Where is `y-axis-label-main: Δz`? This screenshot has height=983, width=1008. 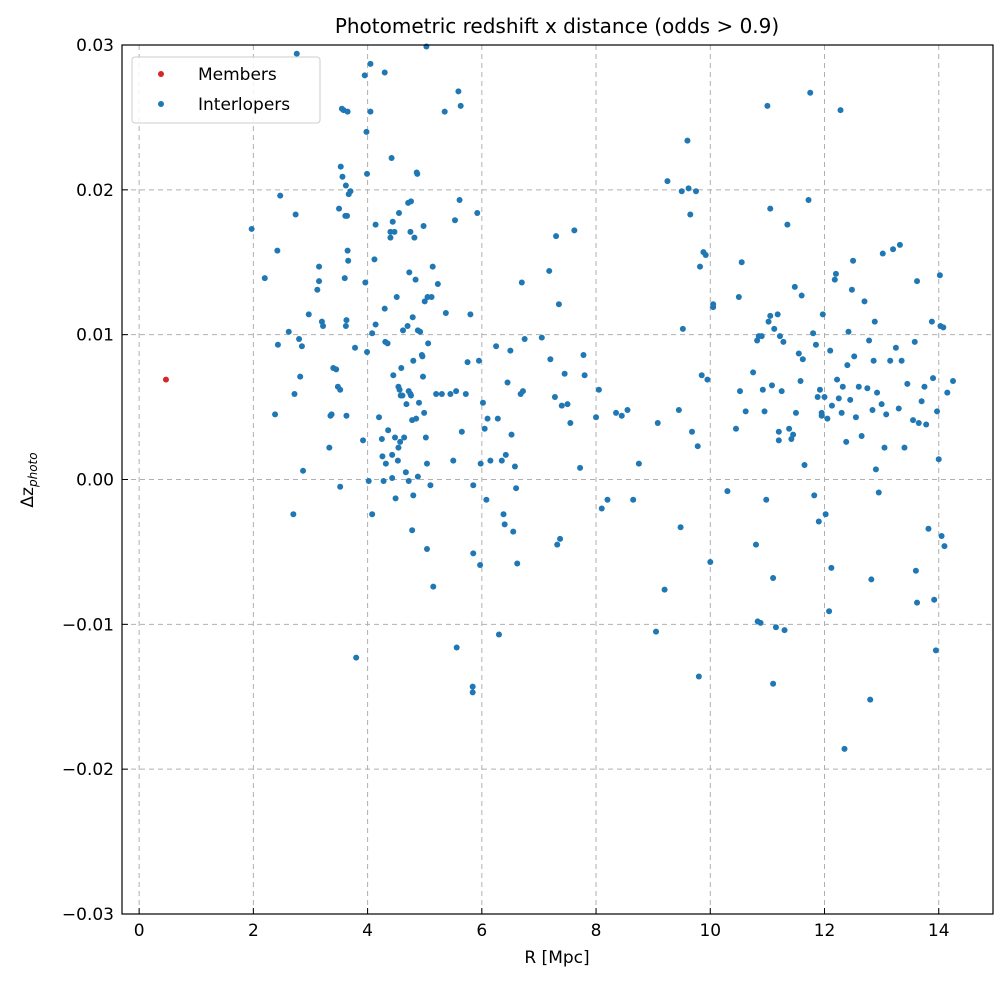
y-axis-label-main: Δz is located at coordinates (28, 497).